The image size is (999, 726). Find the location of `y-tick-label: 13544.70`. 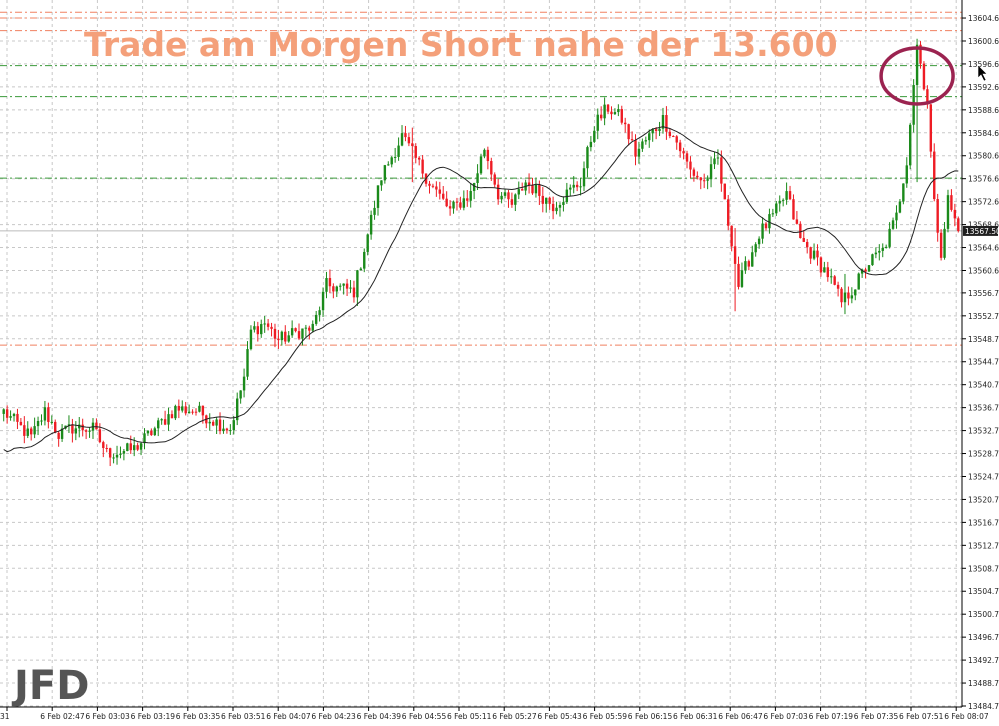

y-tick-label: 13544.70 is located at coordinates (983, 362).